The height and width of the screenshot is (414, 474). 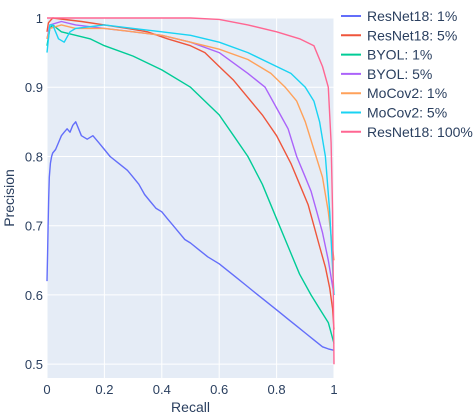 What do you see at coordinates (277, 389) in the screenshot?
I see `x-tick-label: 0.8` at bounding box center [277, 389].